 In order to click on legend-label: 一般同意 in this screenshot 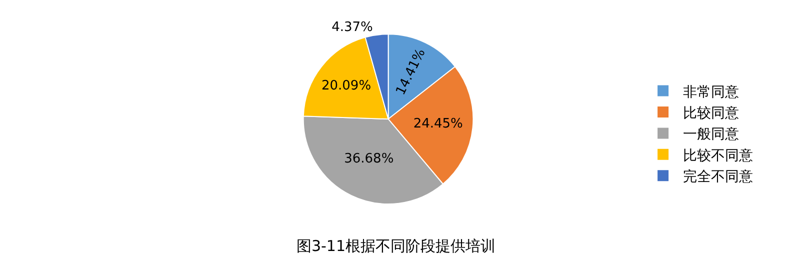, I will do `click(711, 134)`.